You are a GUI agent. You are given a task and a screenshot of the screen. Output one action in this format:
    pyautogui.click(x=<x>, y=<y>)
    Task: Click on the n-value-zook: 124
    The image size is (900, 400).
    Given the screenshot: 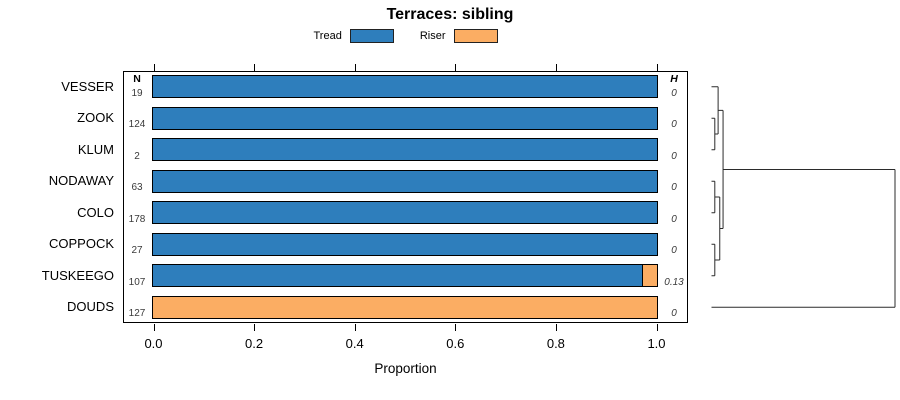 What is the action you would take?
    pyautogui.click(x=137, y=125)
    